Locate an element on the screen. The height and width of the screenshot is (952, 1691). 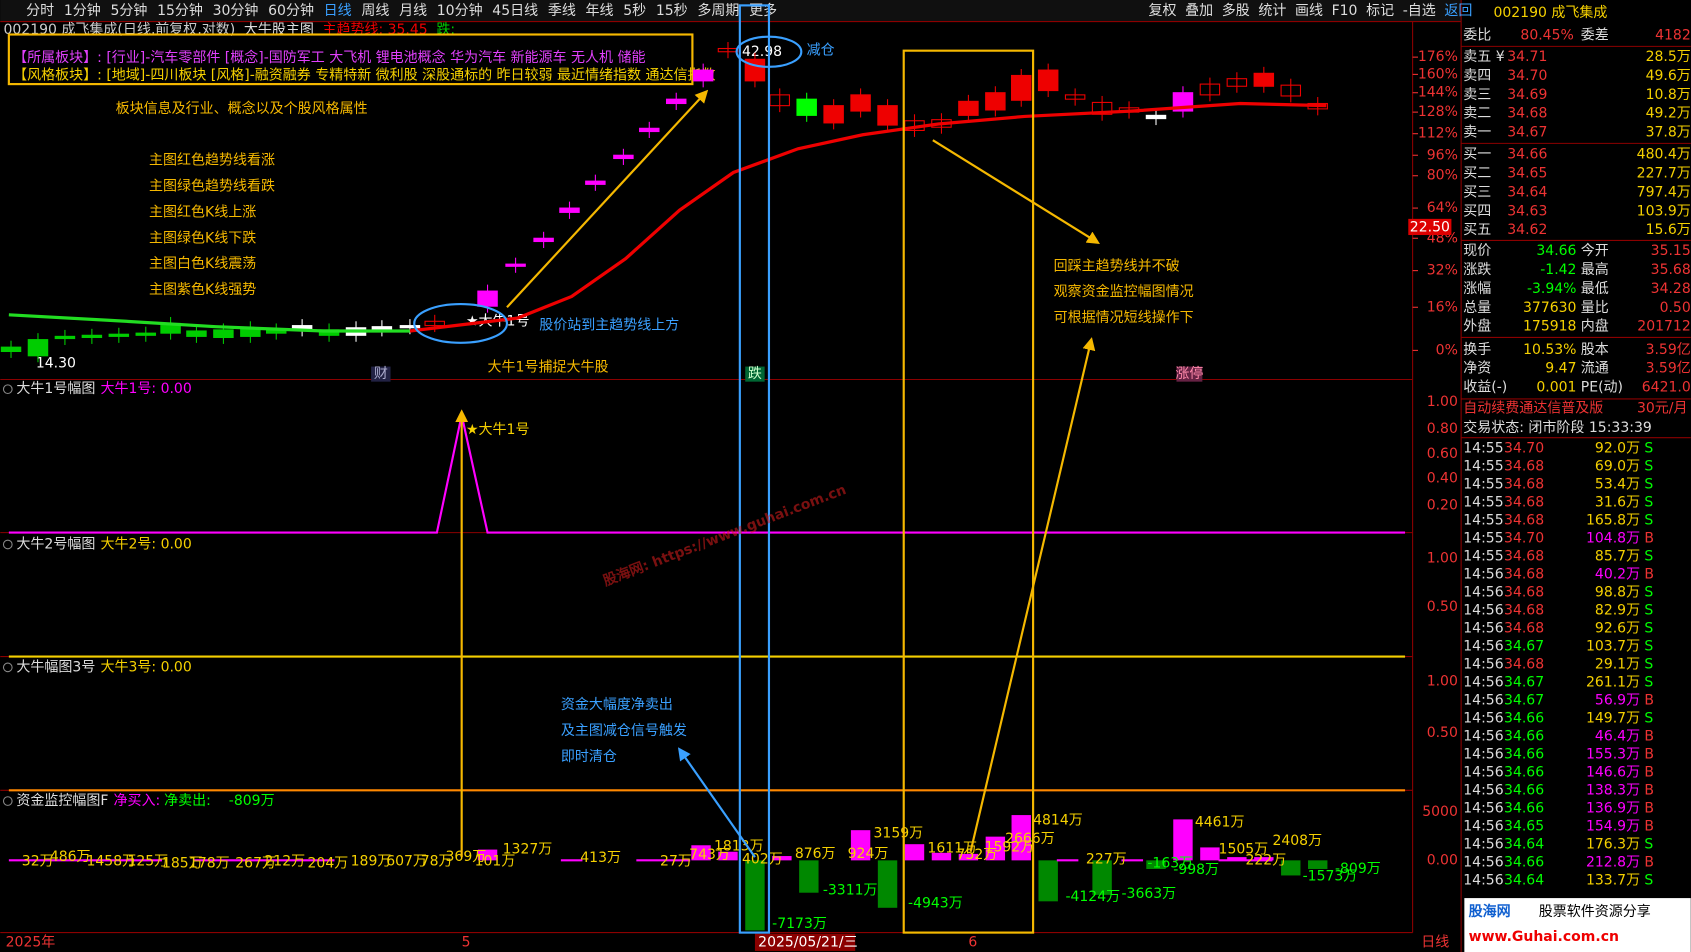
period-tab: 60分钟 is located at coordinates (291, 10).